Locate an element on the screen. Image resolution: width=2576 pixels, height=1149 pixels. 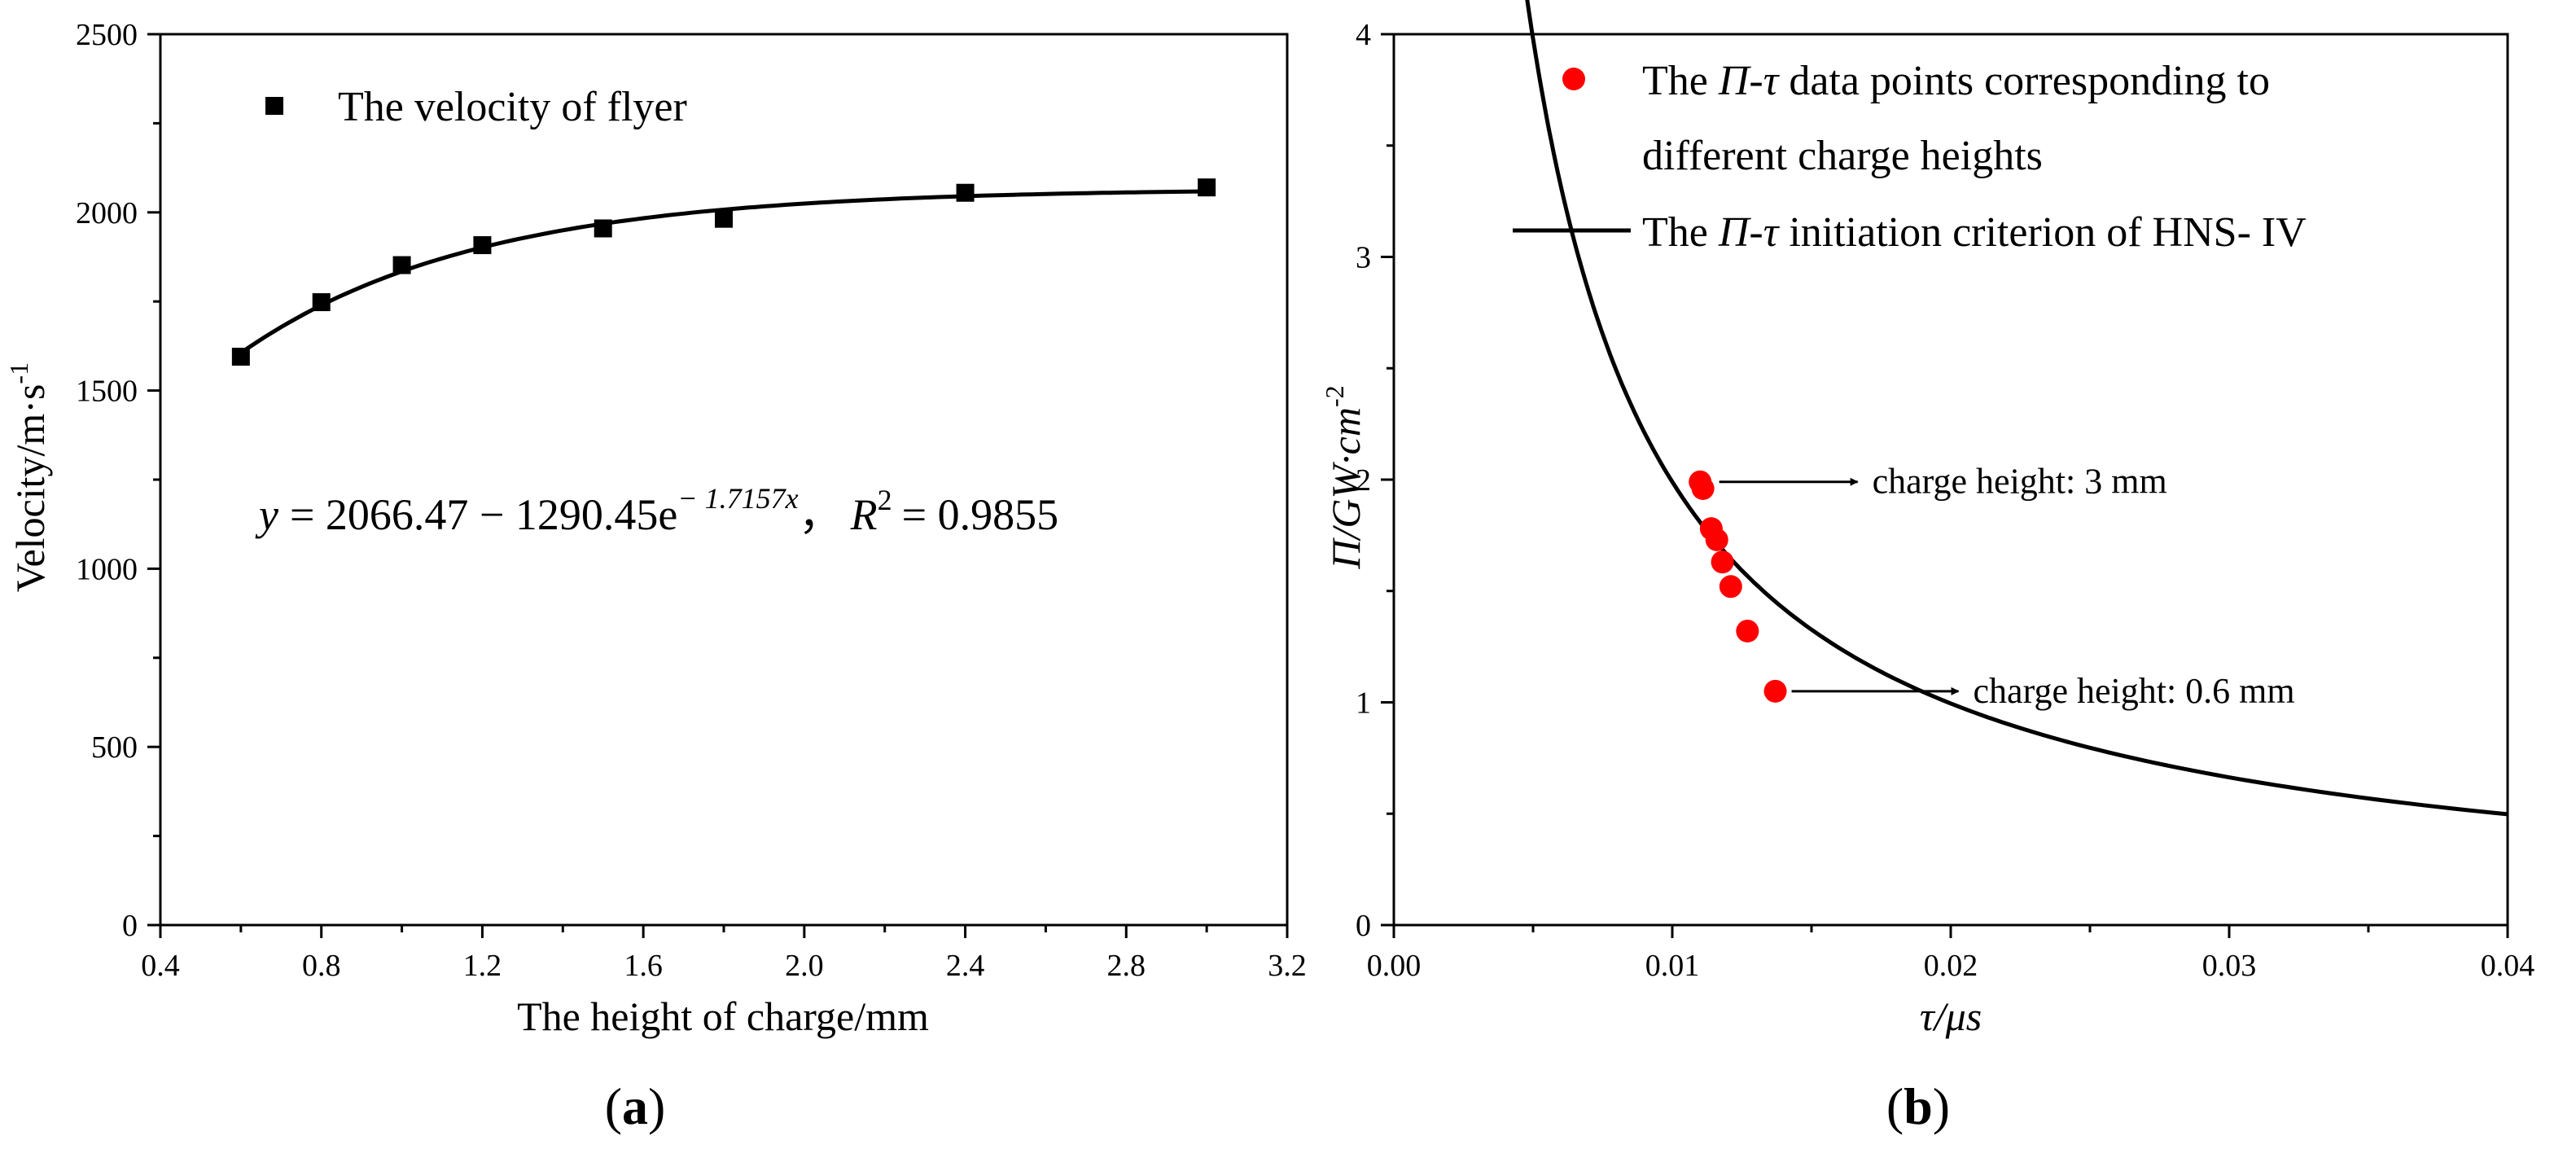
chart-a-x-tick-label: 1.2 is located at coordinates (482, 966).